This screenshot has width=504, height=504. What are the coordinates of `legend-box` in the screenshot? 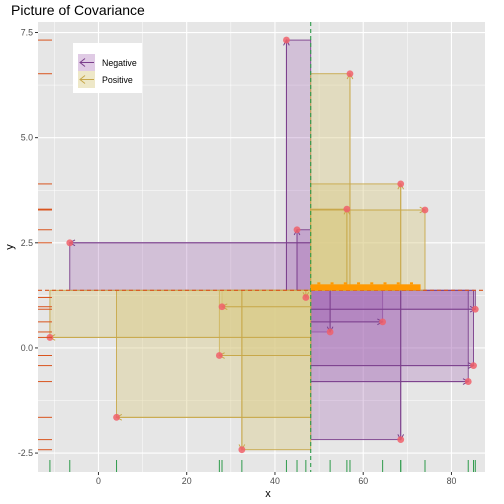 It's located at (107, 68).